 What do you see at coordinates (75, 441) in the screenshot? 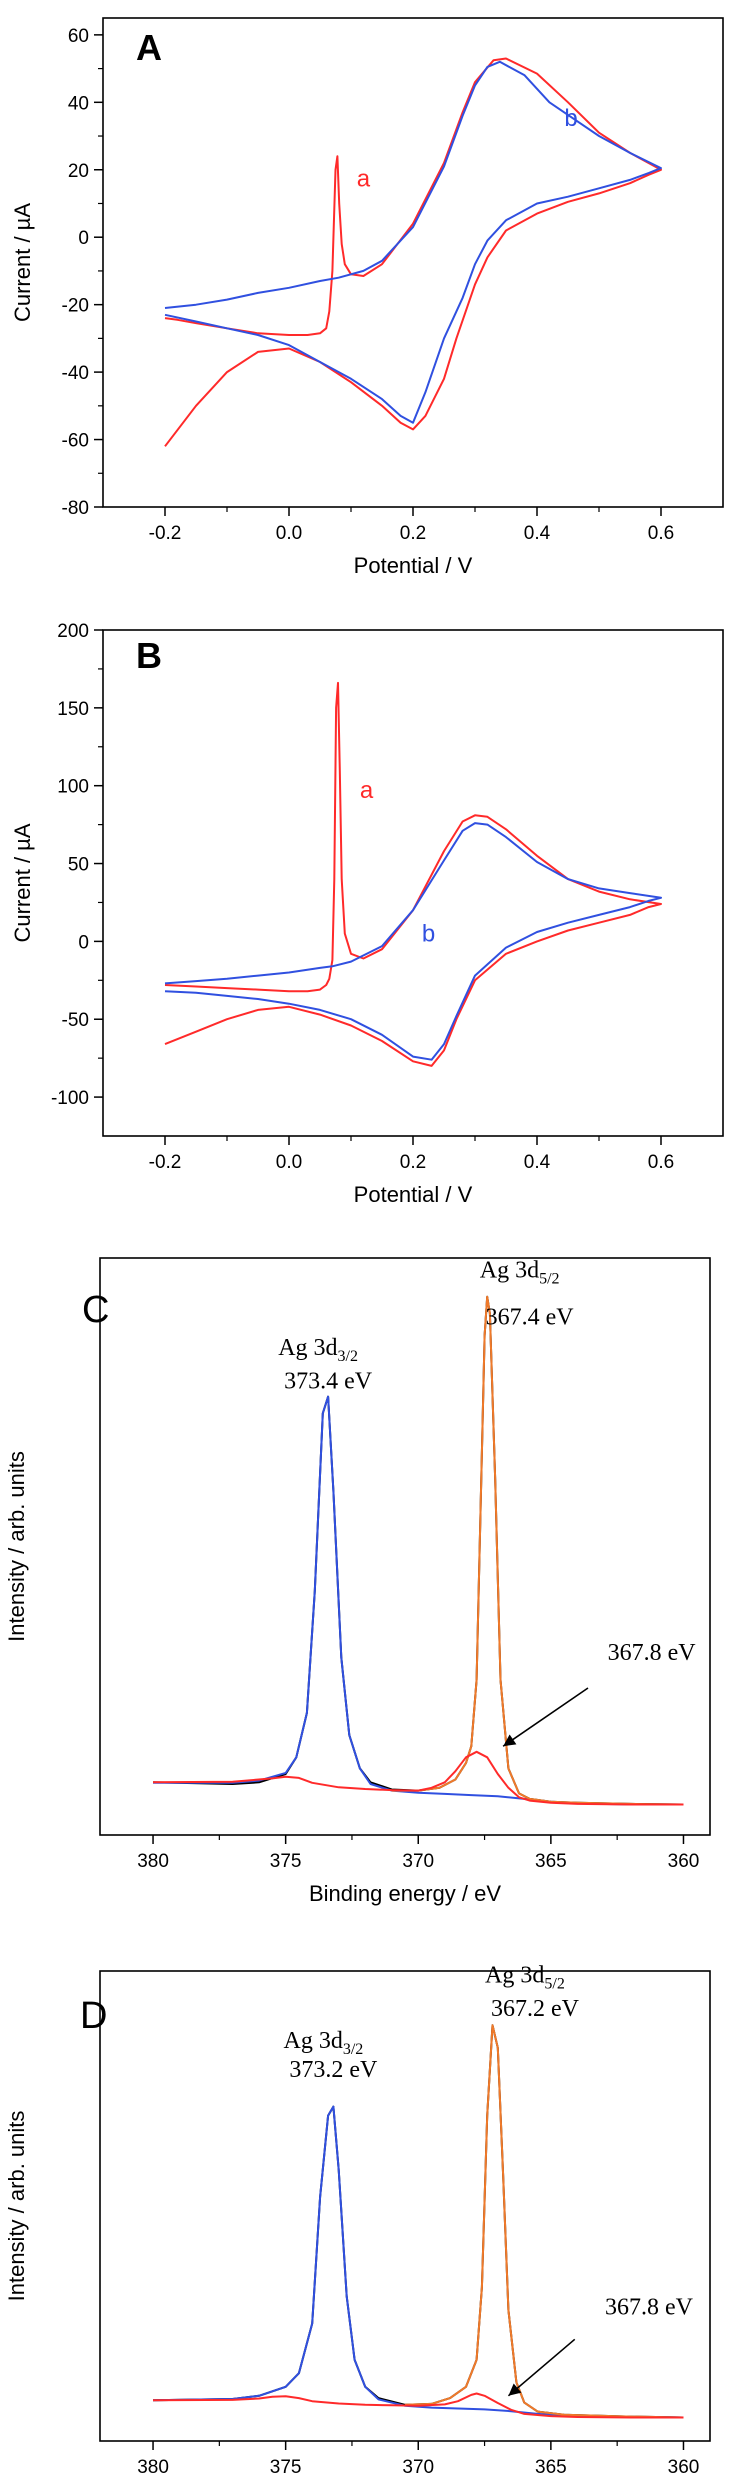
I see `y-tick-label: -60` at bounding box center [75, 441].